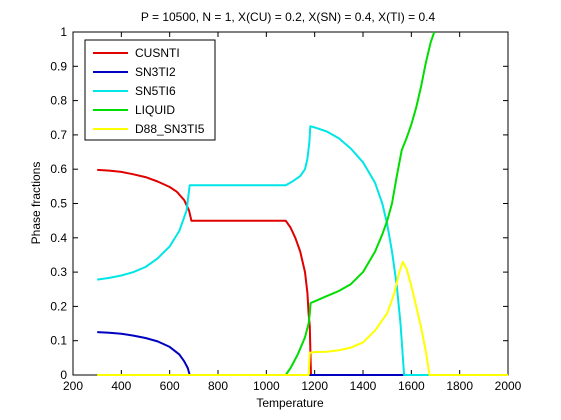 The image size is (561, 420). Describe the element at coordinates (58, 341) in the screenshot. I see `y-tick-label: 0.1` at that location.